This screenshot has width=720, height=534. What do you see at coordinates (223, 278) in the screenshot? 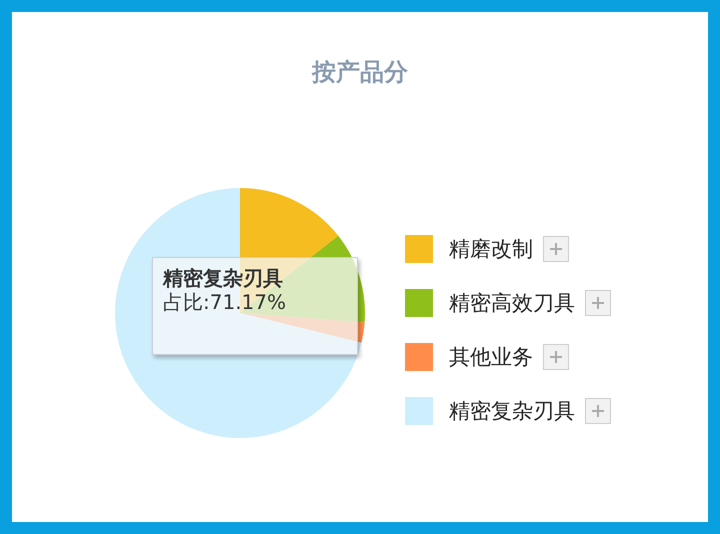
I see `text: 精密复杂刃具` at bounding box center [223, 278].